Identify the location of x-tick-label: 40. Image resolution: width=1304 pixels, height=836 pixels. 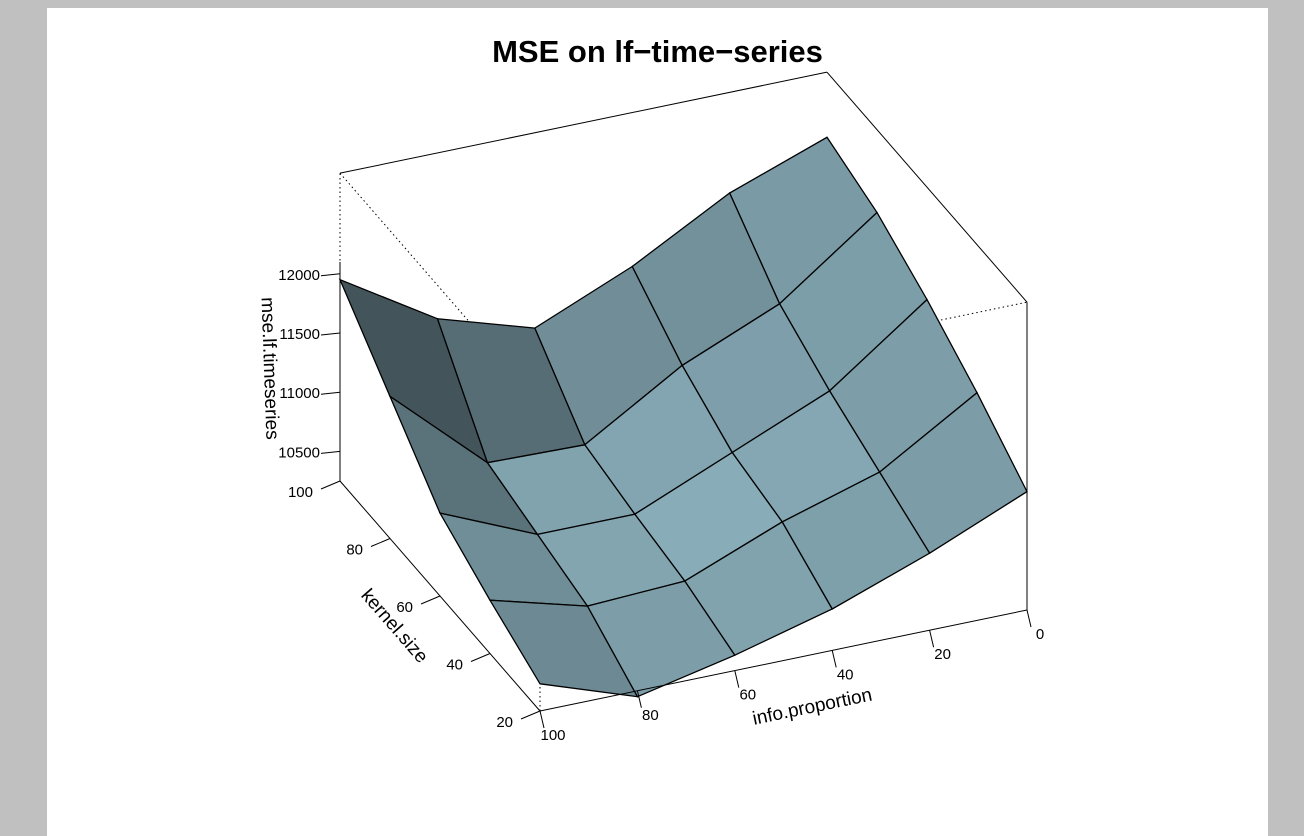
(845, 674).